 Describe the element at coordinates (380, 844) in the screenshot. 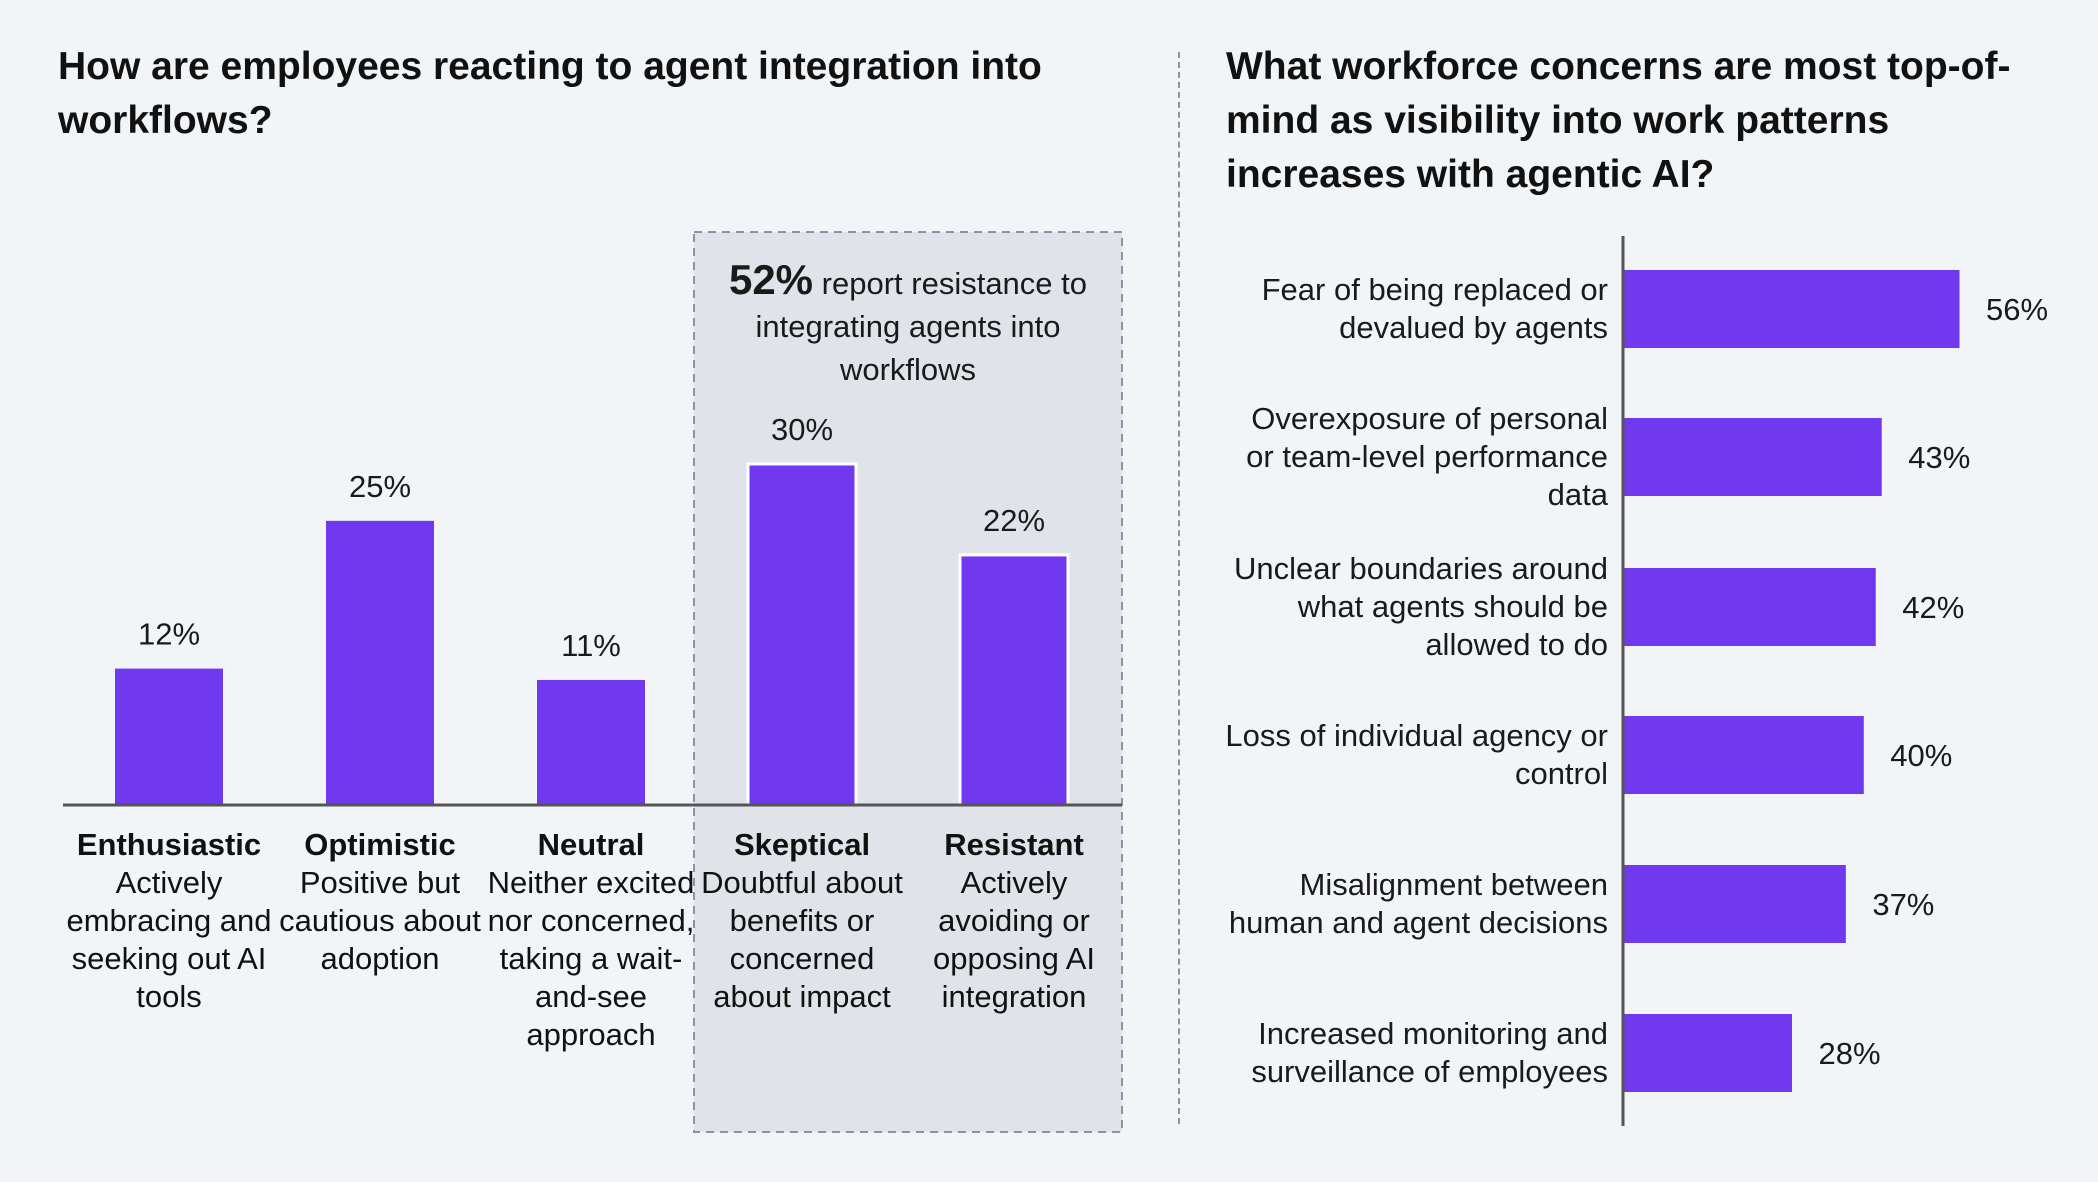

I see `category-name: Optimistic` at that location.